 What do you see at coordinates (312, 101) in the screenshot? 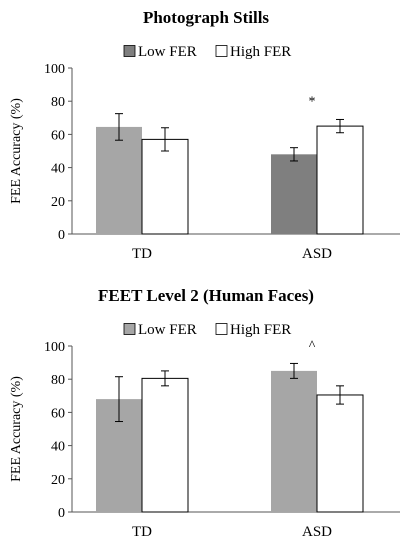
I see `significance-marker: *` at bounding box center [312, 101].